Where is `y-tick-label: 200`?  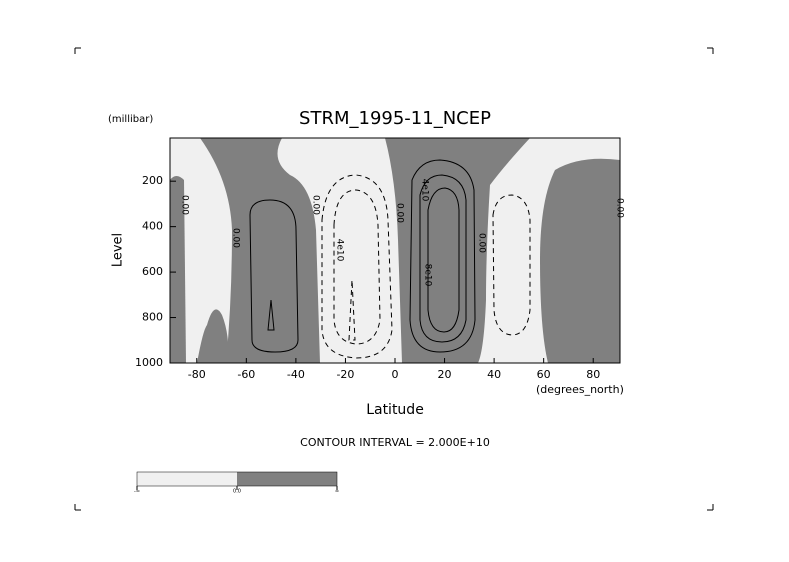 y-tick-label: 200 is located at coordinates (152, 180).